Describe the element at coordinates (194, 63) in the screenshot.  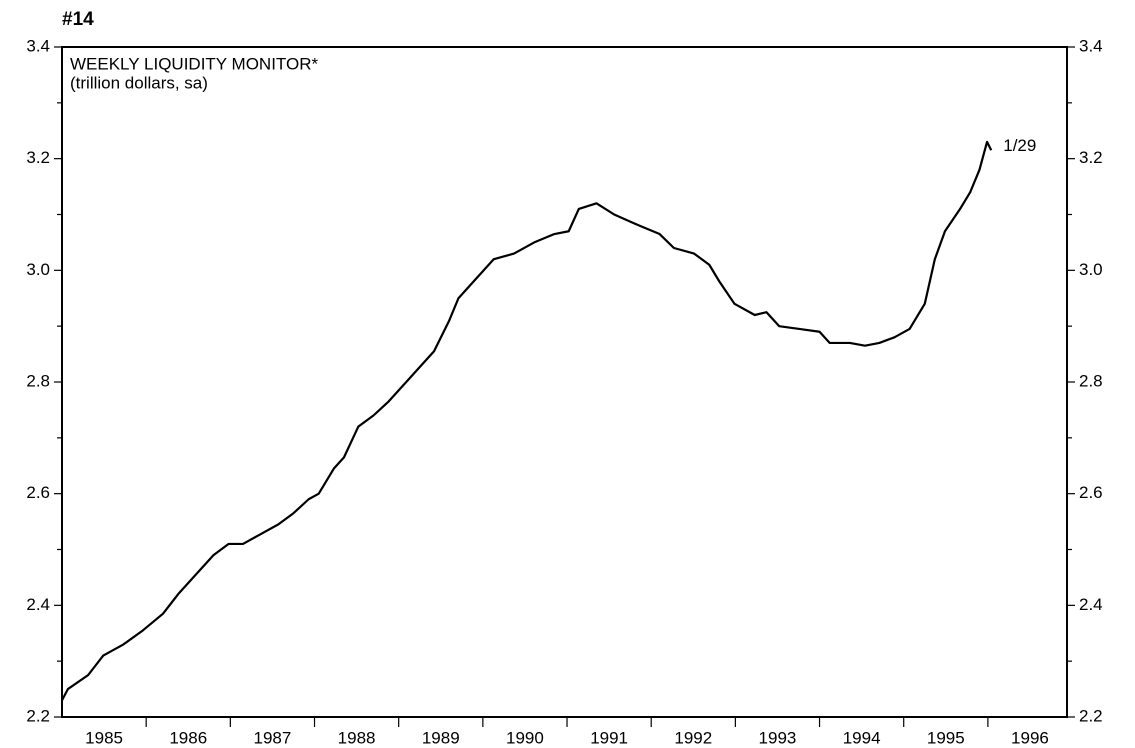
I see `chart-title: WEEKLY LIQUIDITY MONITOR*` at that location.